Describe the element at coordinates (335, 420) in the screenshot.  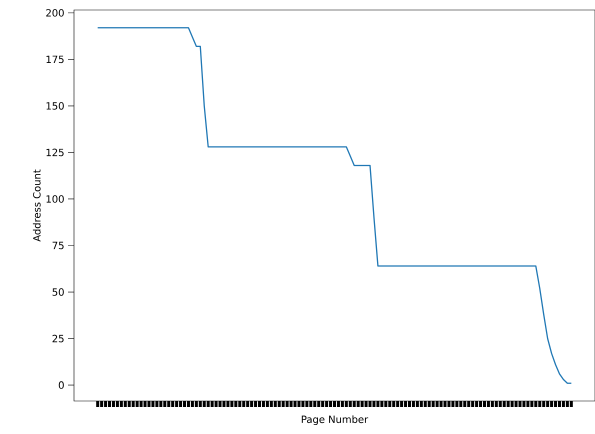
I see `x-axis-title: Page Number` at that location.